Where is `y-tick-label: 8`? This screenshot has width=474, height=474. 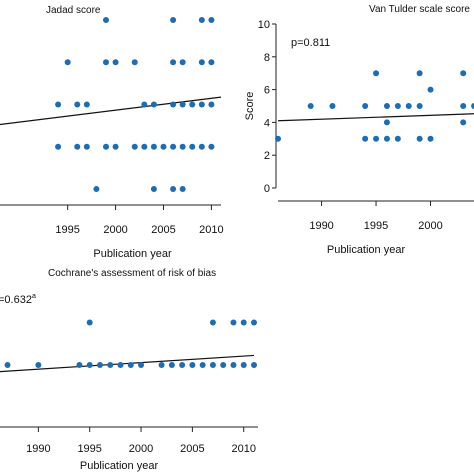 y-tick-label: 8 is located at coordinates (267, 58).